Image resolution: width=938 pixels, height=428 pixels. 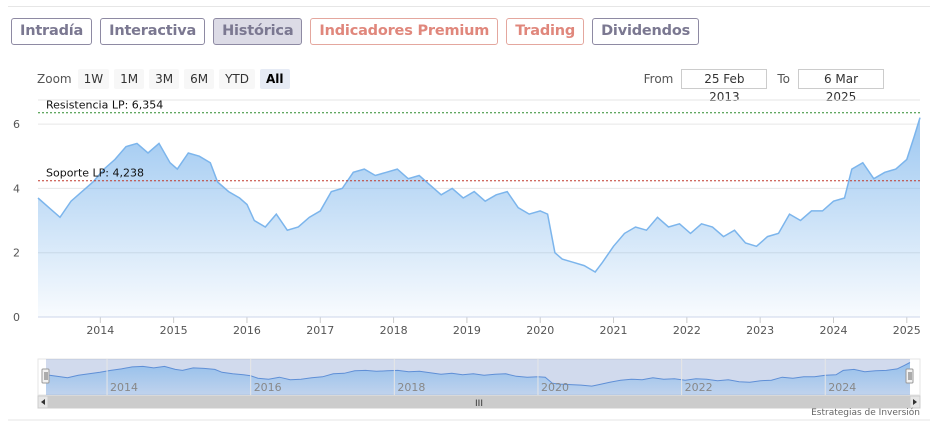 What do you see at coordinates (95, 173) in the screenshot?
I see `level-label: Soporte LP: 4,238` at bounding box center [95, 173].